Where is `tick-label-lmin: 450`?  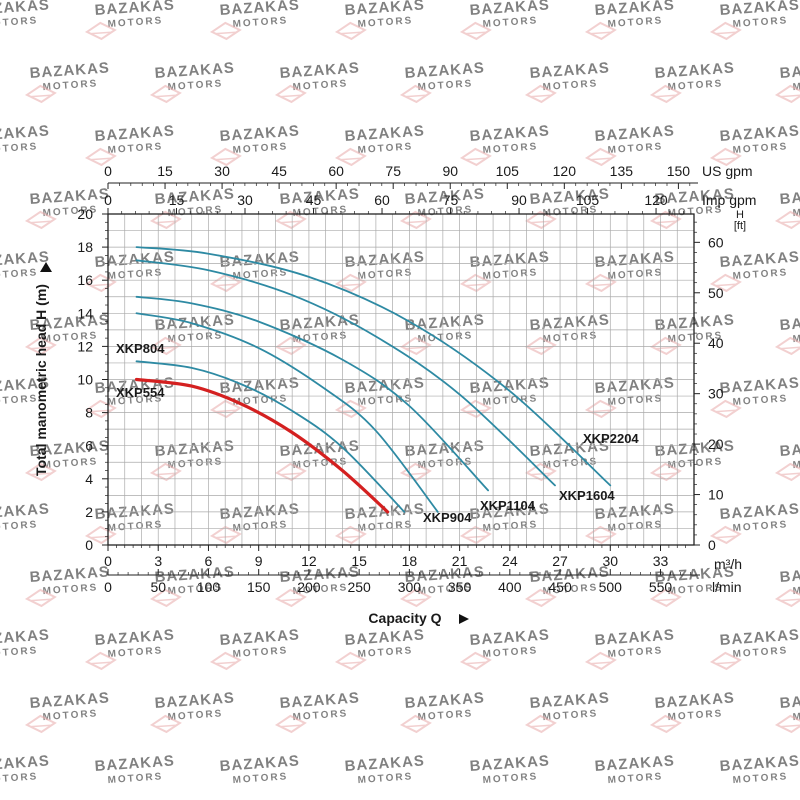
tick-label-lmin: 450 is located at coordinates (560, 587).